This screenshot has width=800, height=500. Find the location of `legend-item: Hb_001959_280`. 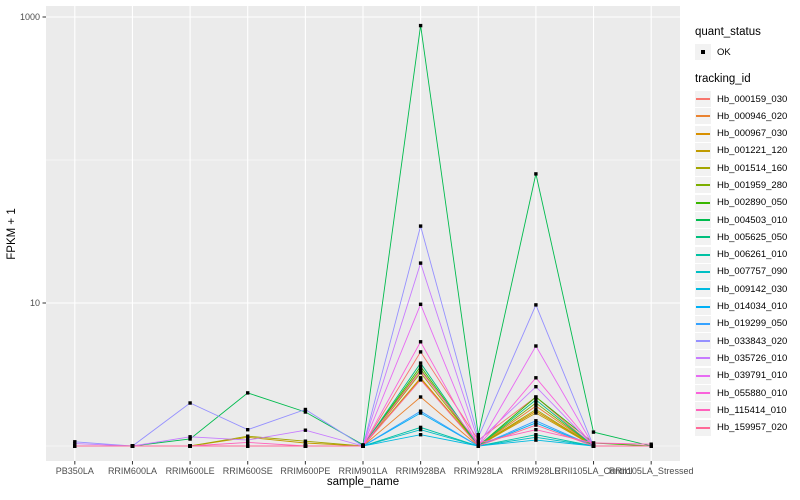

legend-item: Hb_001959_280 is located at coordinates (747, 185).